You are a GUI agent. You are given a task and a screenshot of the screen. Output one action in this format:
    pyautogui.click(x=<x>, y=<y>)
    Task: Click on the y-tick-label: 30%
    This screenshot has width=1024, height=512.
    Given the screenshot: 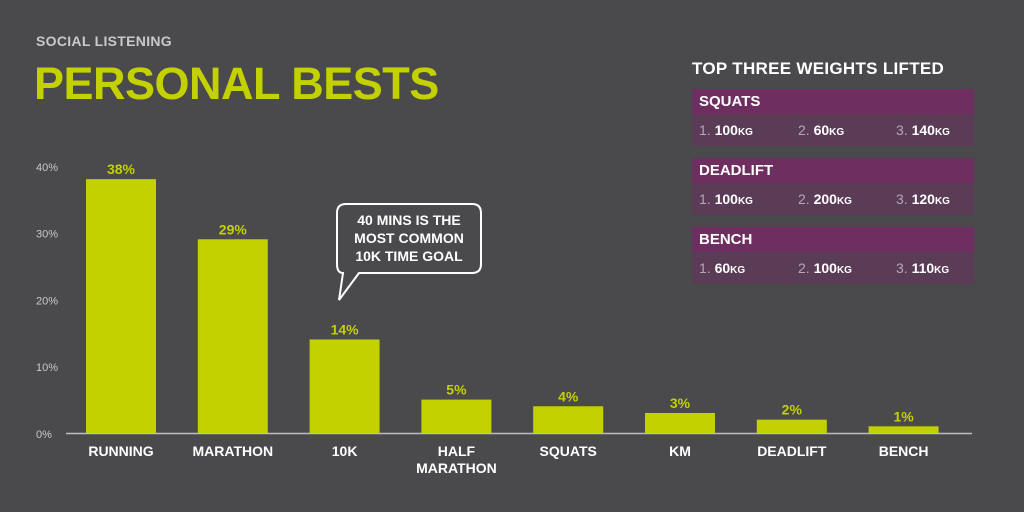 What is the action you would take?
    pyautogui.click(x=47, y=235)
    